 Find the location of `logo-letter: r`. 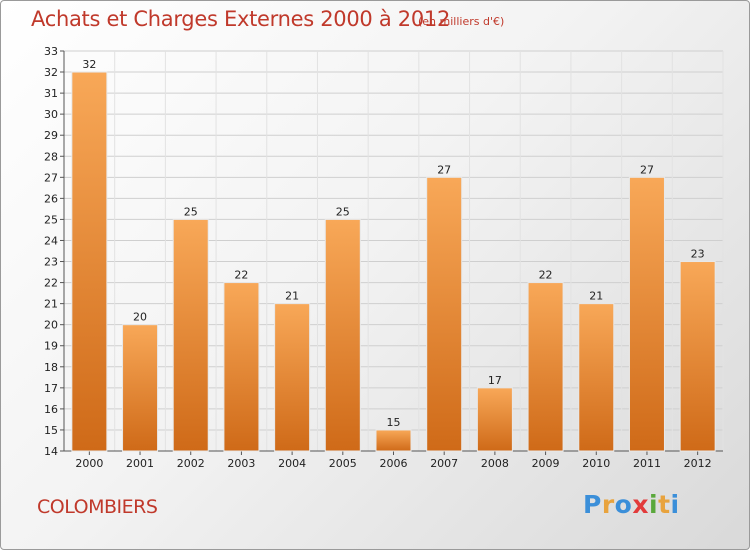

logo-letter: r is located at coordinates (608, 504).